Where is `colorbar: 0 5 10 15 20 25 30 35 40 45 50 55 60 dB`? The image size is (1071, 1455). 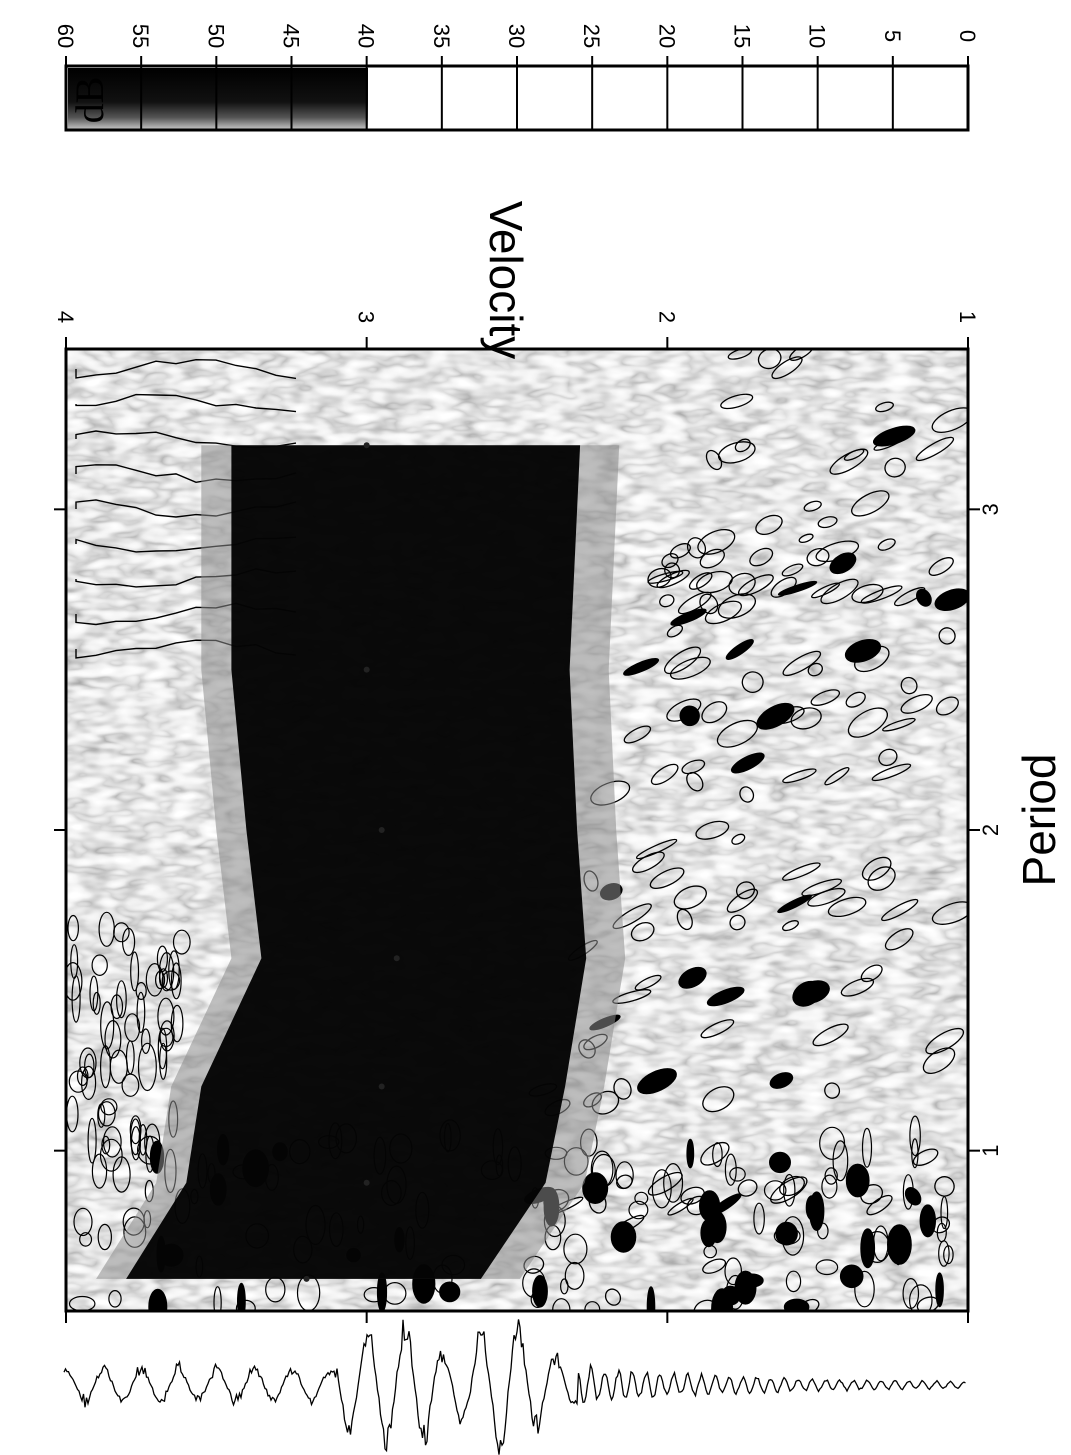
colorbar: 0 5 10 15 20 25 30 35 40 45 50 55 60 dB is located at coordinates (516, 78).